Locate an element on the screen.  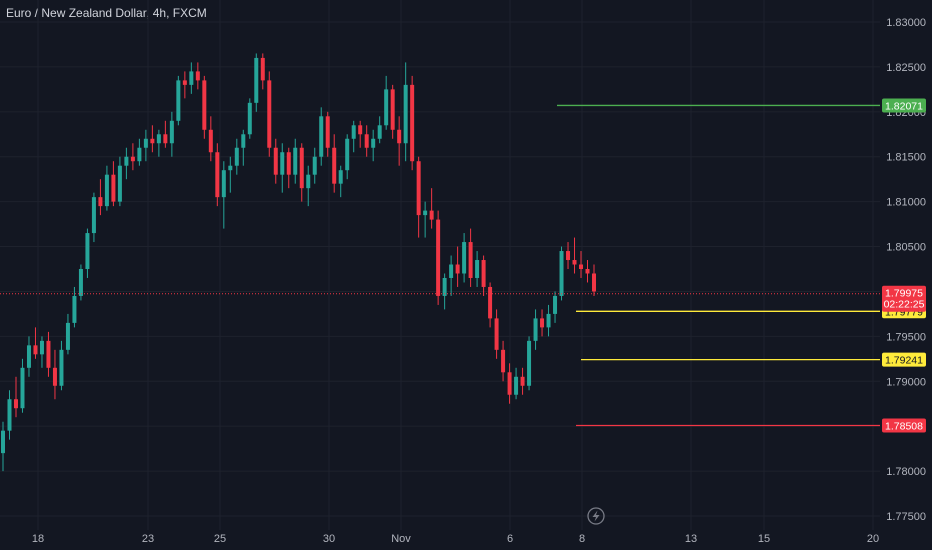
level-price-tag-label: 1.79241 is located at coordinates (904, 361).